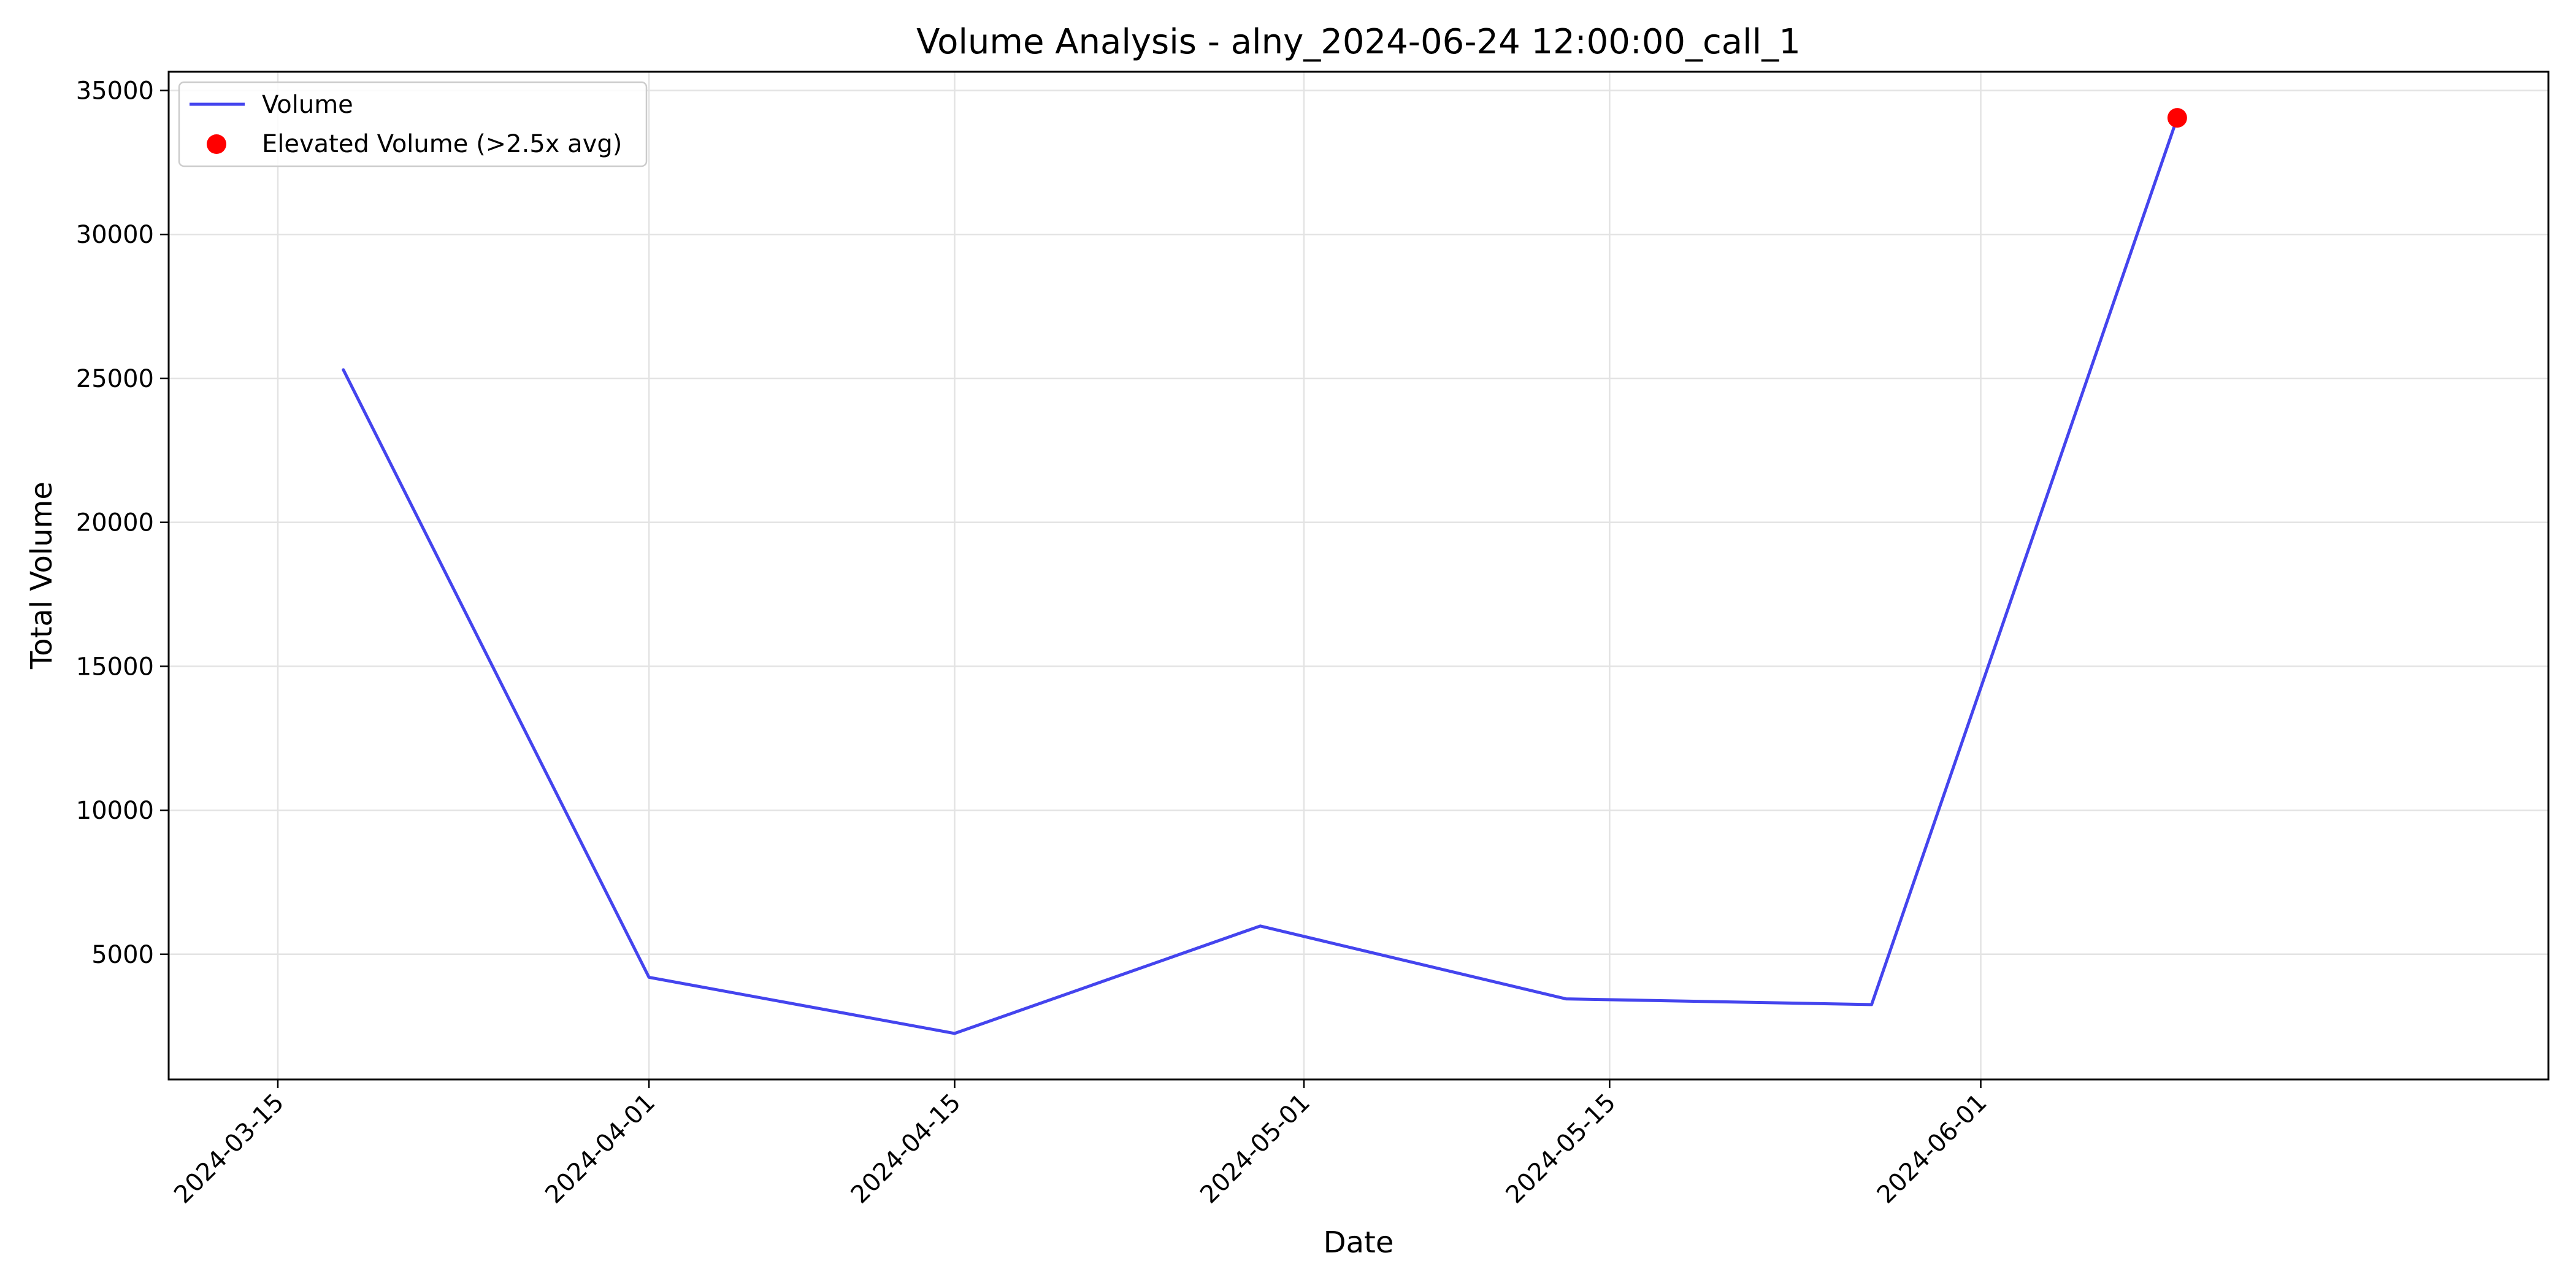 This screenshot has height=1288, width=2576. I want to click on legend-box, so click(413, 124).